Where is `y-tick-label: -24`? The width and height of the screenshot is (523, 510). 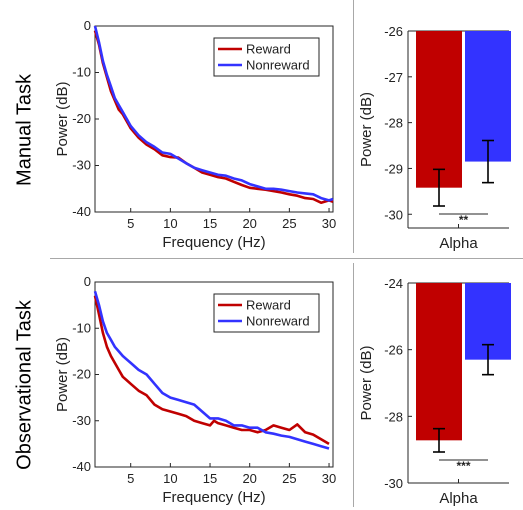 y-tick-label: -24 is located at coordinates (393, 283).